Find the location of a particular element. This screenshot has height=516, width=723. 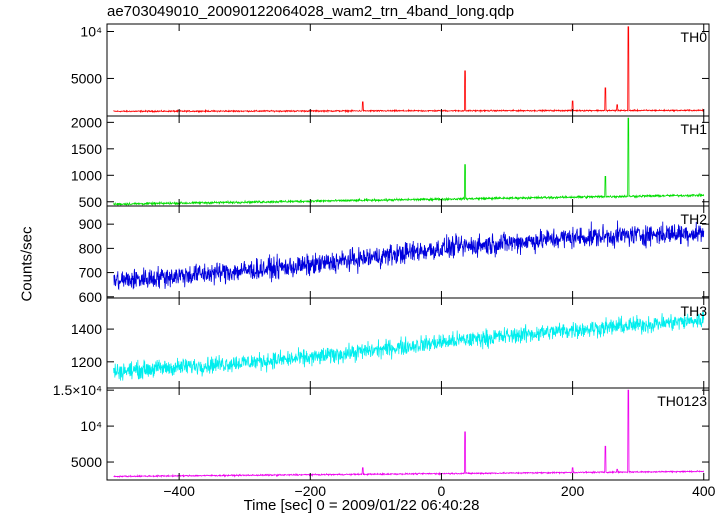

series-line-th3 is located at coordinates (409, 346).